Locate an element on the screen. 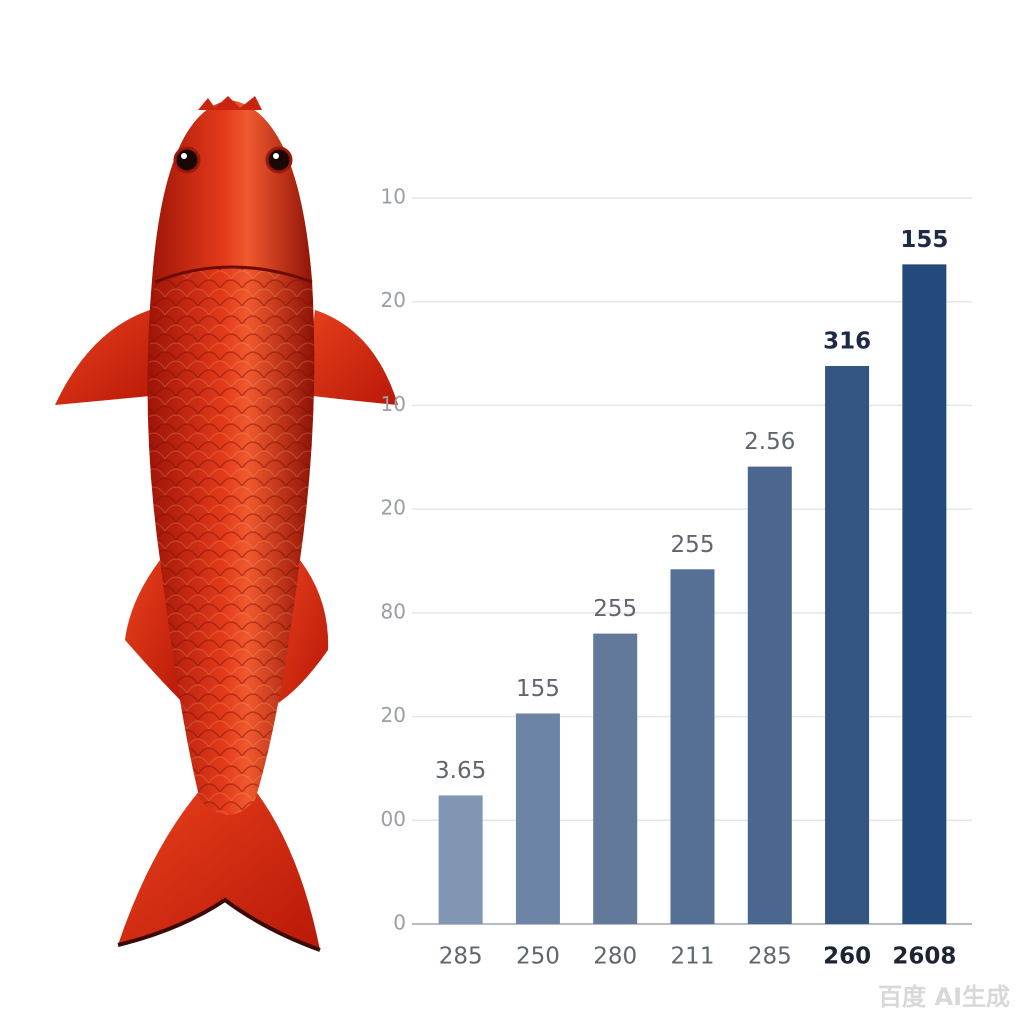  y-tick-label: 0 is located at coordinates (399, 923).